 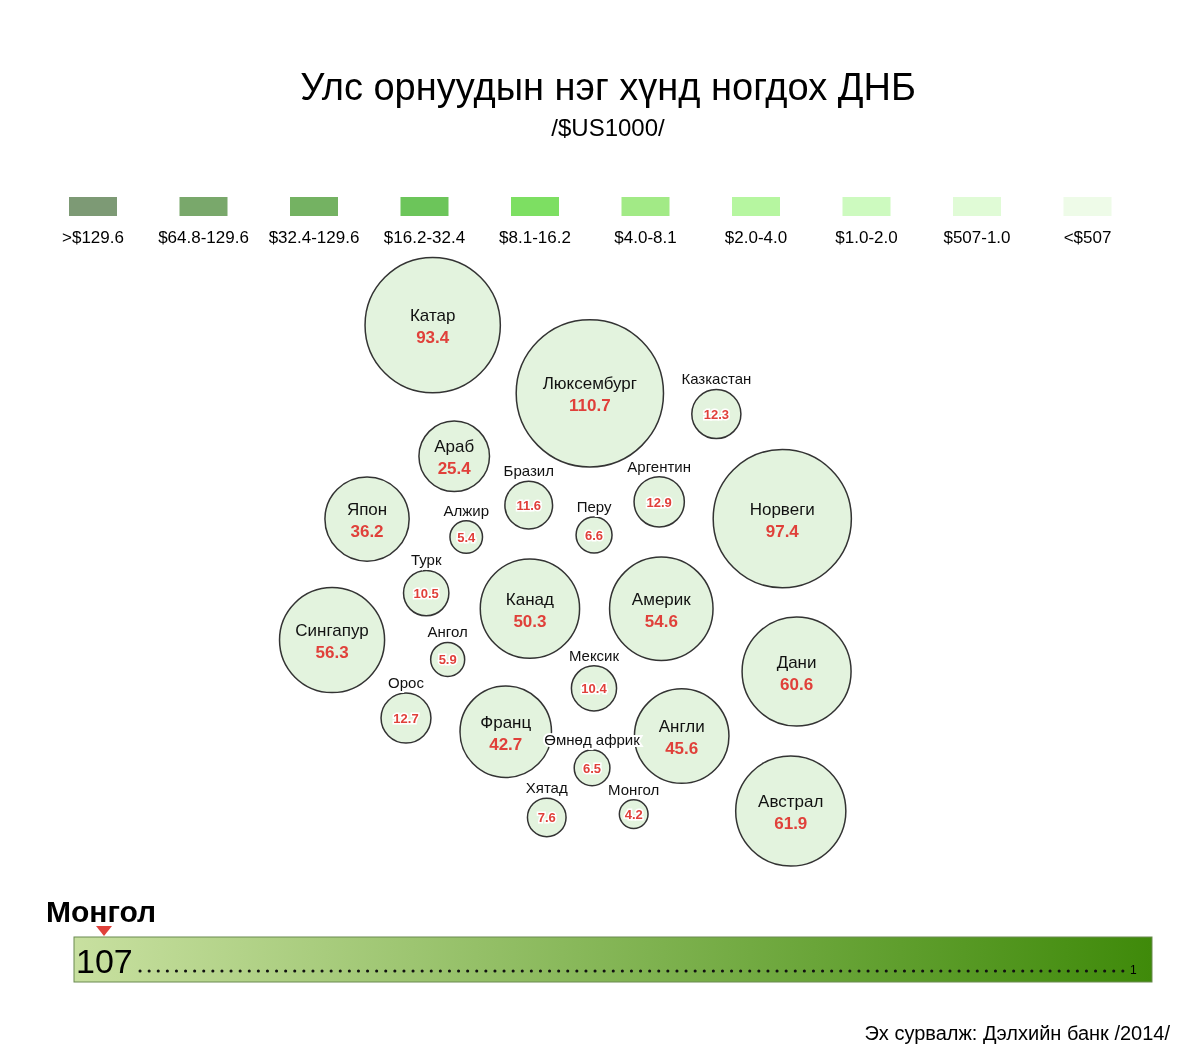 I want to click on category-label: Перу, so click(x=594, y=507).